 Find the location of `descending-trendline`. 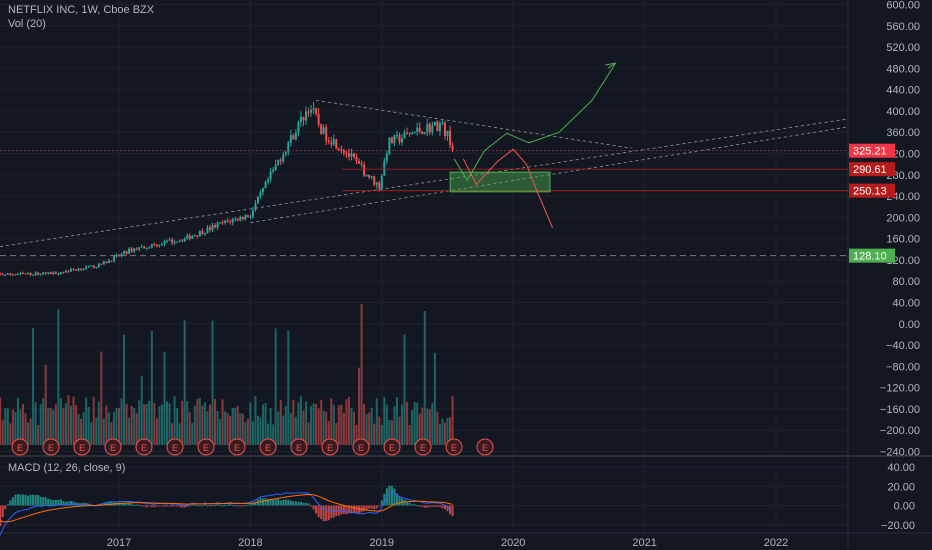

descending-trendline is located at coordinates (474, 124).